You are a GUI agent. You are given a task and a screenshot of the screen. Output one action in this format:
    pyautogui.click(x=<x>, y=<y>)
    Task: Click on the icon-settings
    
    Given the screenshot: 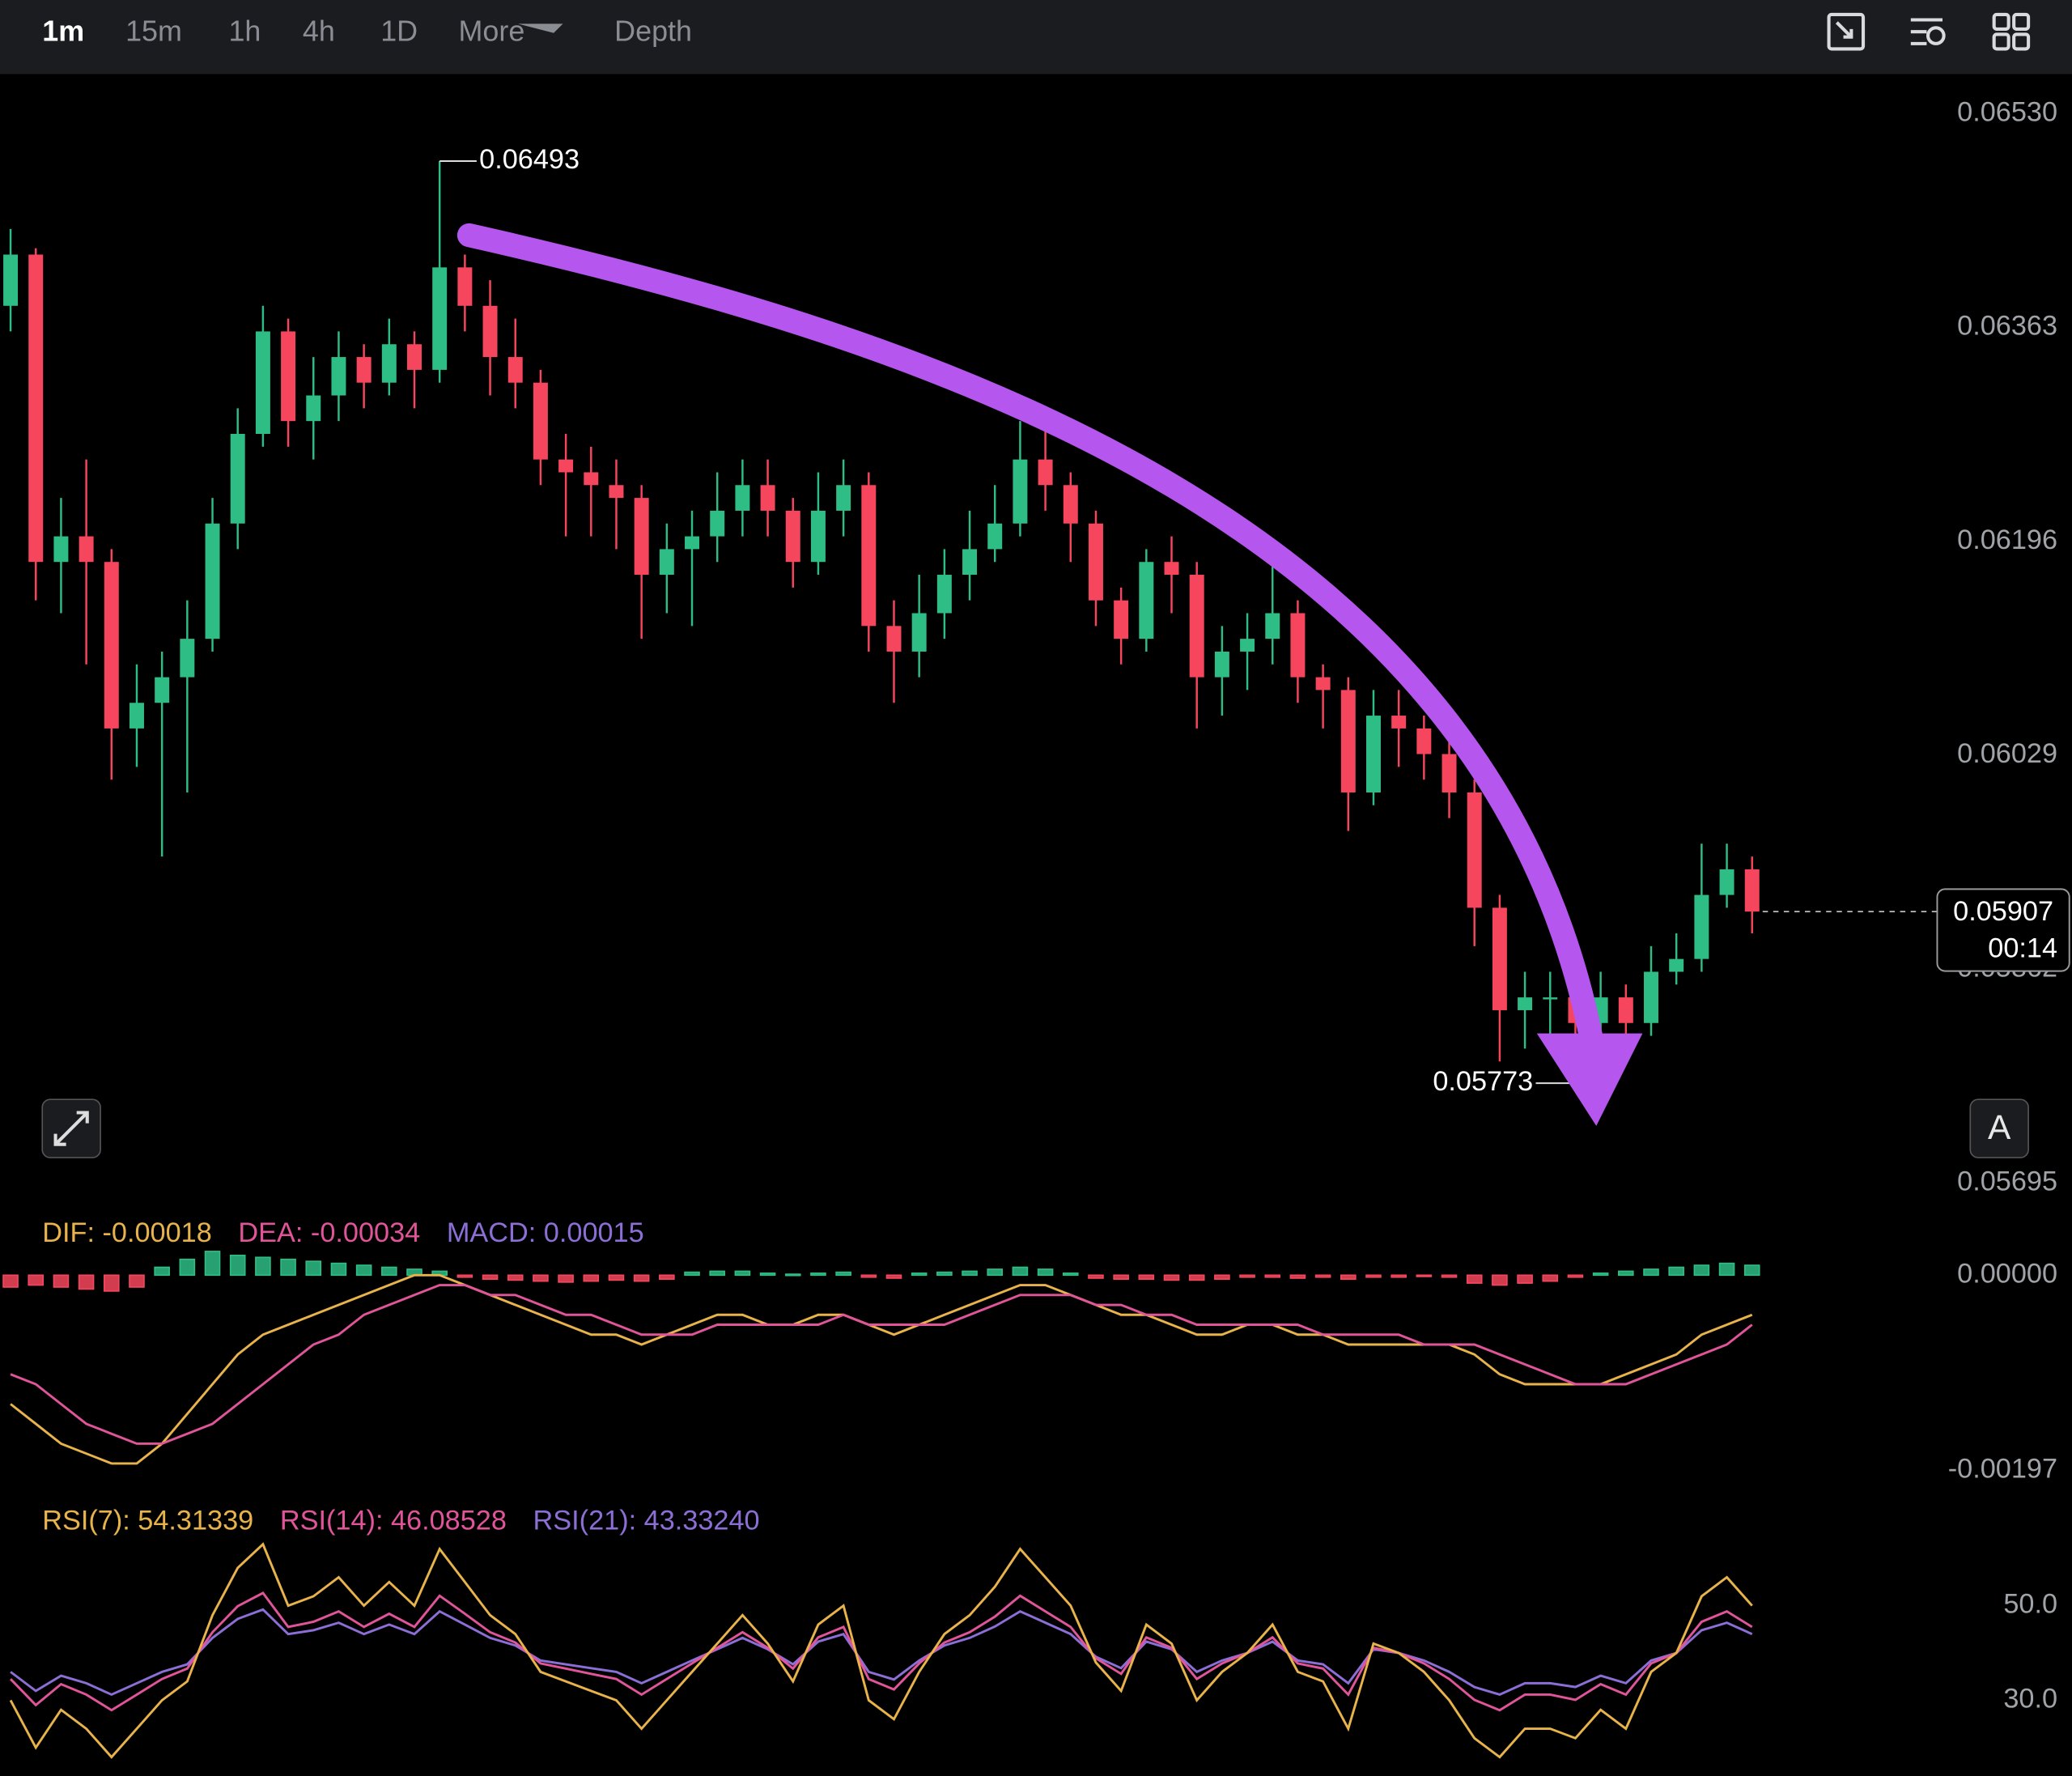 What is the action you would take?
    pyautogui.click(x=1926, y=31)
    